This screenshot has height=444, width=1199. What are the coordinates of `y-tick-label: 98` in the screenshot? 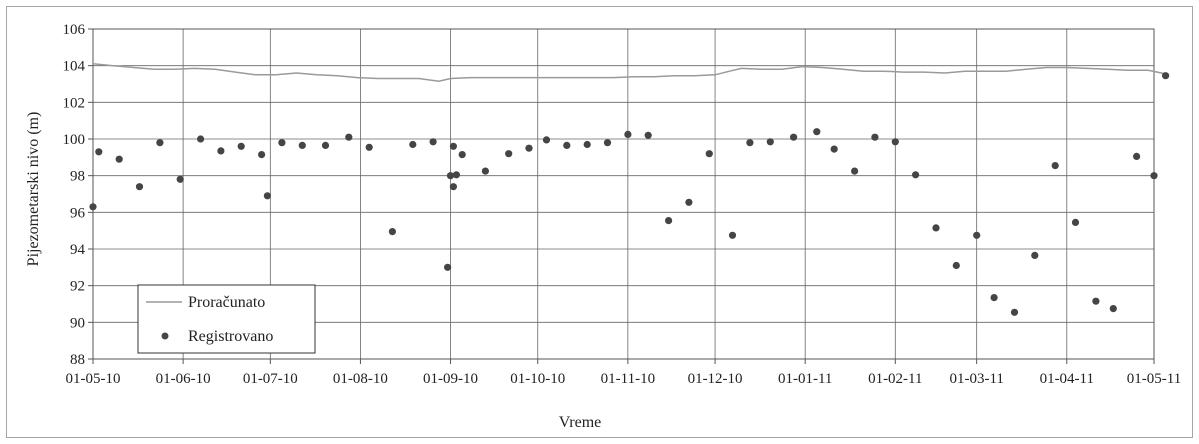 It's located at (77, 177).